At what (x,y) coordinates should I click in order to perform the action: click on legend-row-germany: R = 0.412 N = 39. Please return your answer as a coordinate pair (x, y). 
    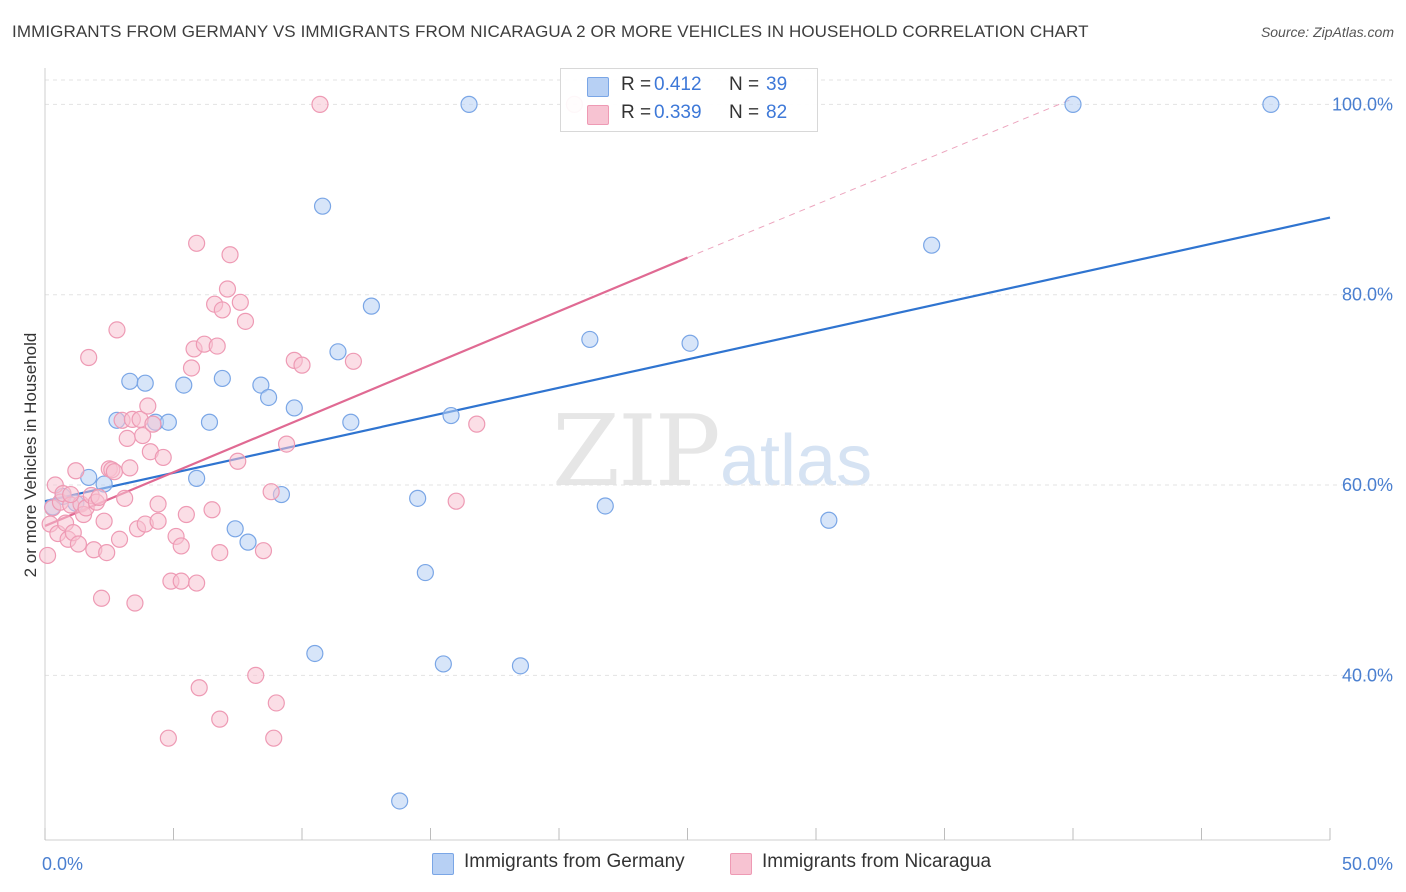
    Looking at the image, I should click on (689, 87).